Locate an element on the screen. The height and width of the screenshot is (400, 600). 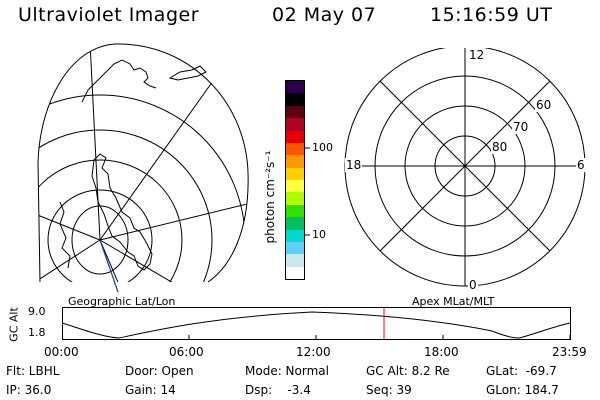
mlat-label-70: 70 is located at coordinates (521, 127).